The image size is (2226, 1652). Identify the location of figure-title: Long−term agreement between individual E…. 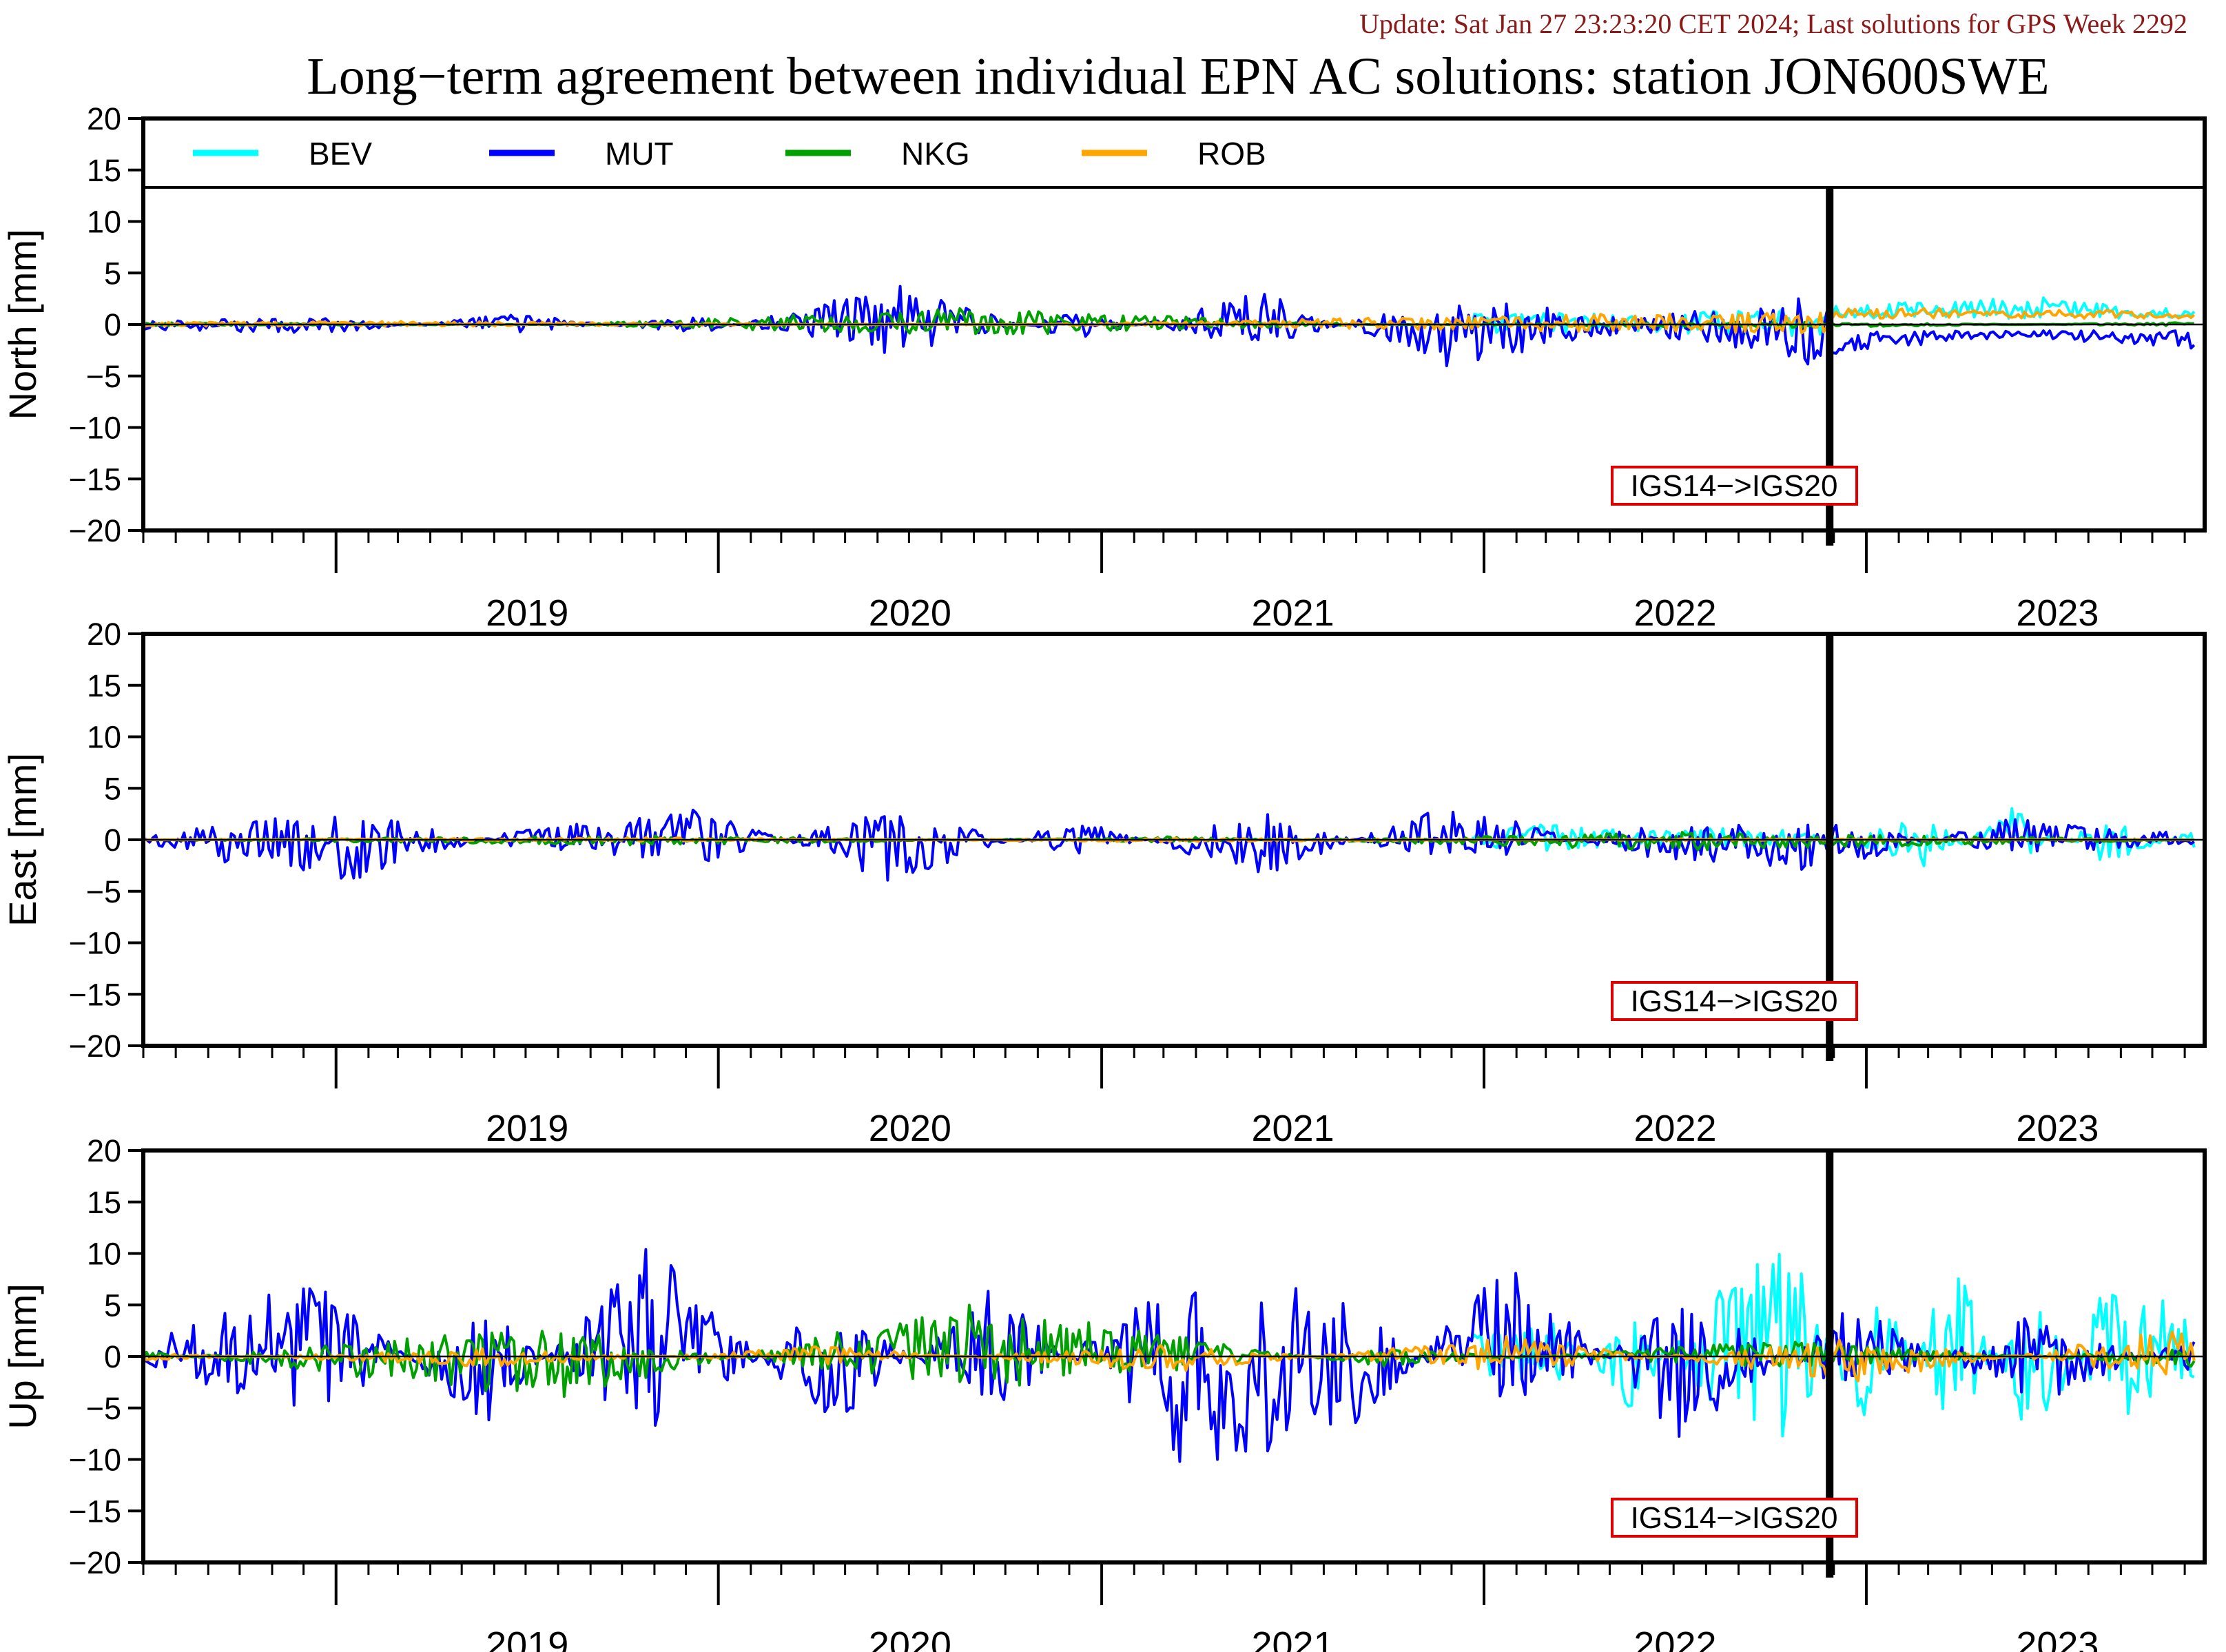
(1178, 76).